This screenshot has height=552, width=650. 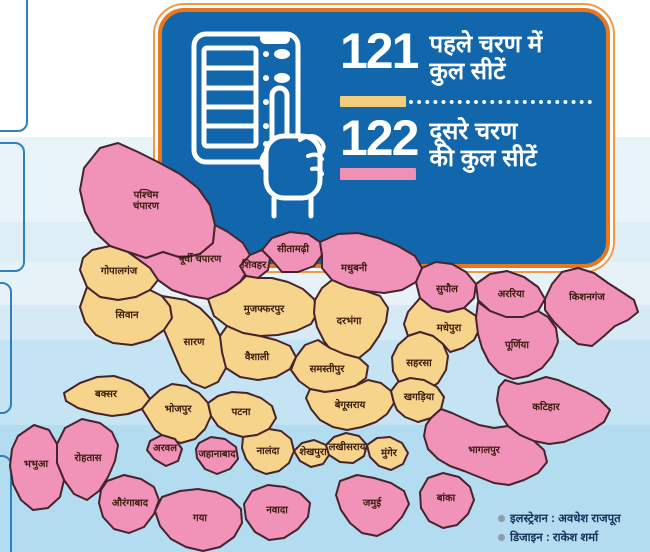 I want to click on district-label: वैशाली, so click(x=257, y=356).